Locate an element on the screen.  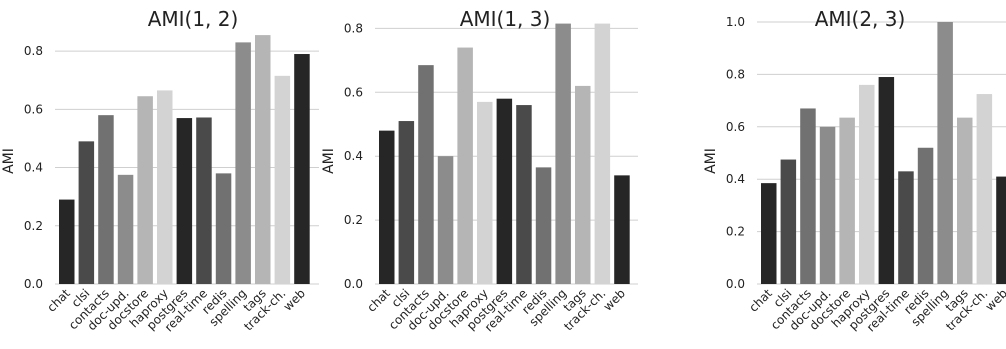
chart-title: AMI(2, 3) is located at coordinates (860, 19).